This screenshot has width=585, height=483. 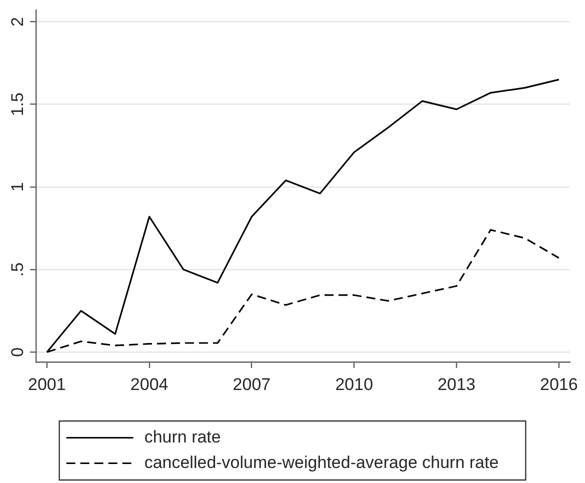 What do you see at coordinates (321, 462) in the screenshot?
I see `legend-label: cancelled-volume-weighted-average churn rate` at bounding box center [321, 462].